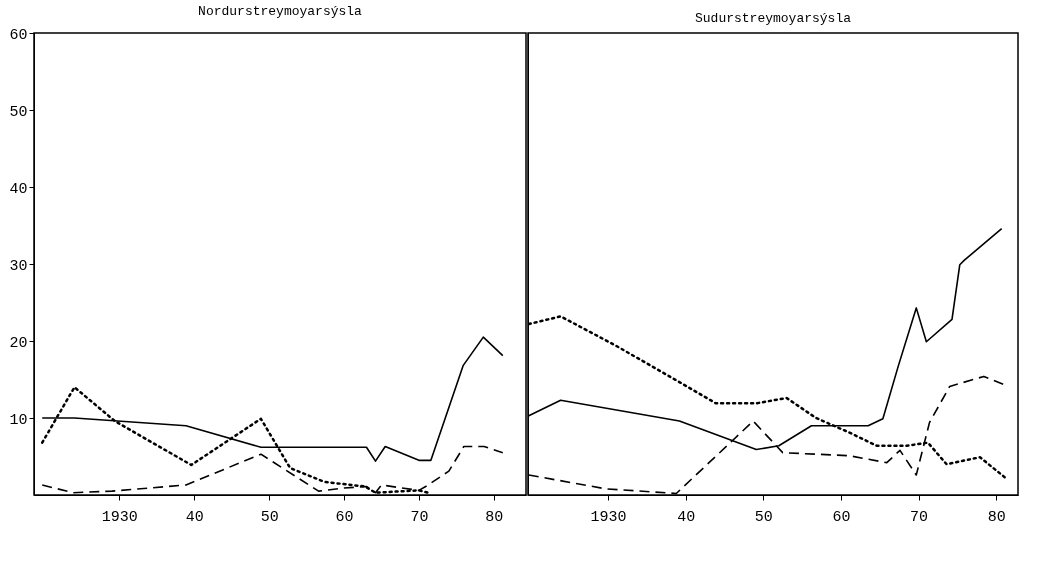  What do you see at coordinates (18, 112) in the screenshot?
I see `y-tick-label: 50` at bounding box center [18, 112].